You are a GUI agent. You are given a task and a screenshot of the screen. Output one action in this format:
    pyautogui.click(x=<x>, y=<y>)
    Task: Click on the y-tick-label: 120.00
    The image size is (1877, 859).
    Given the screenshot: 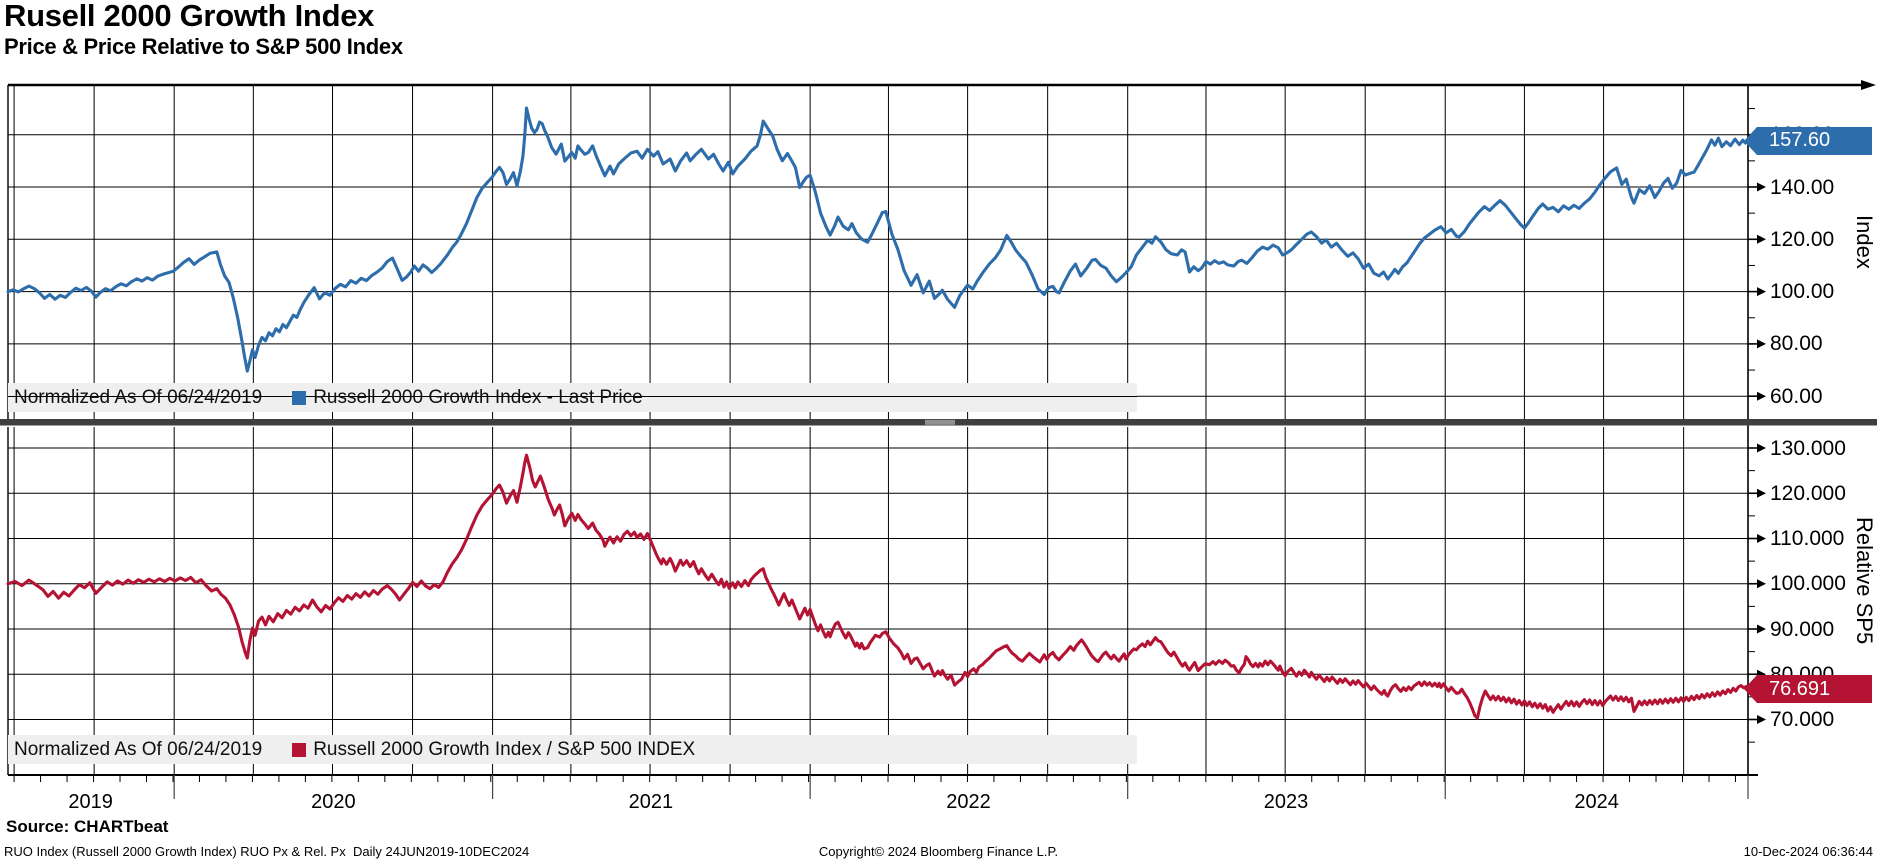 What is the action you would take?
    pyautogui.click(x=1802, y=239)
    